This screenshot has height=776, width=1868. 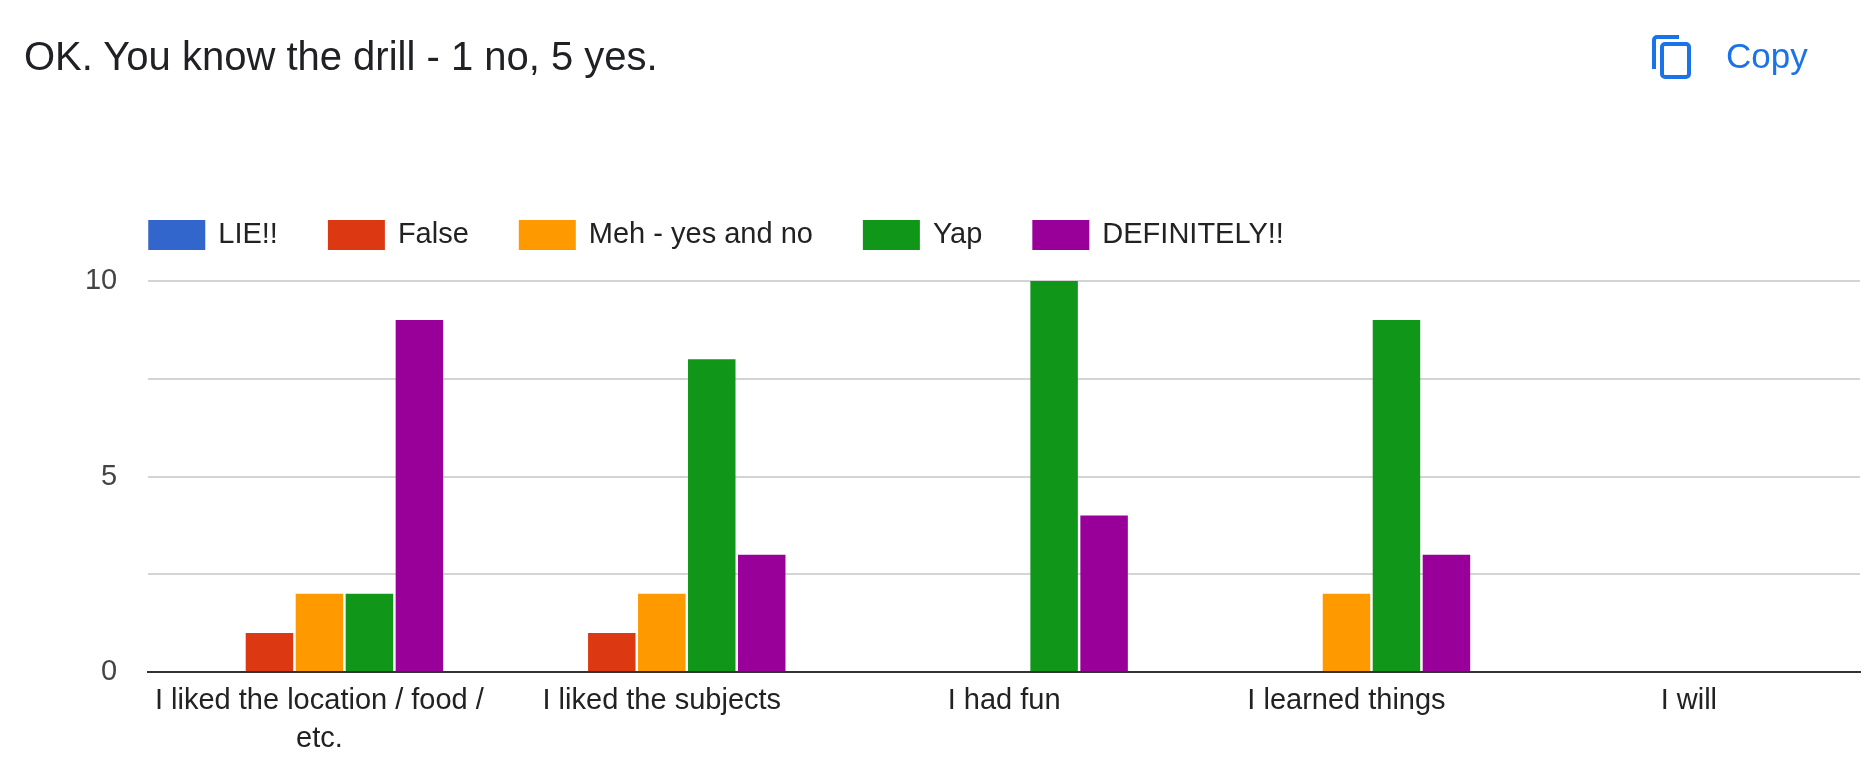 What do you see at coordinates (433, 233) in the screenshot?
I see `legend-label: False` at bounding box center [433, 233].